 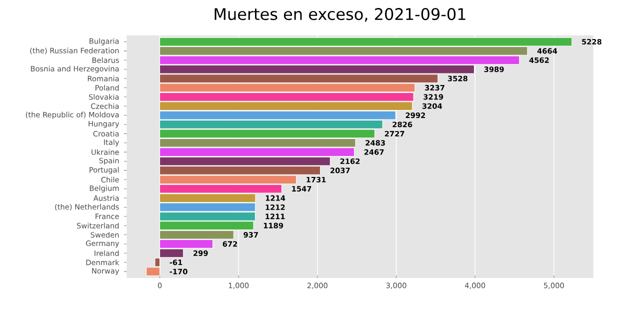 I want to click on chart-title: Muertes en exceso, 2021-09-01, so click(x=340, y=15).